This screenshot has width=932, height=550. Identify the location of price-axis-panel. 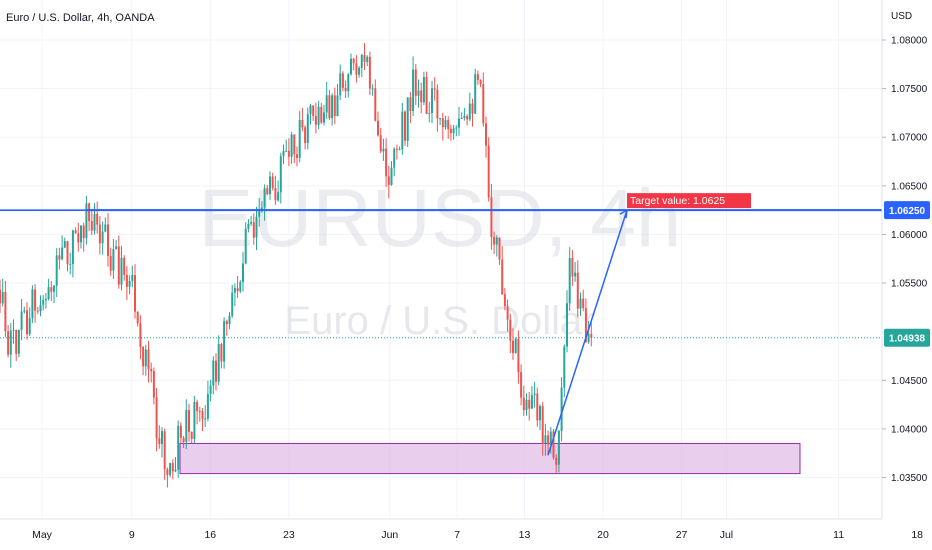
(907, 275).